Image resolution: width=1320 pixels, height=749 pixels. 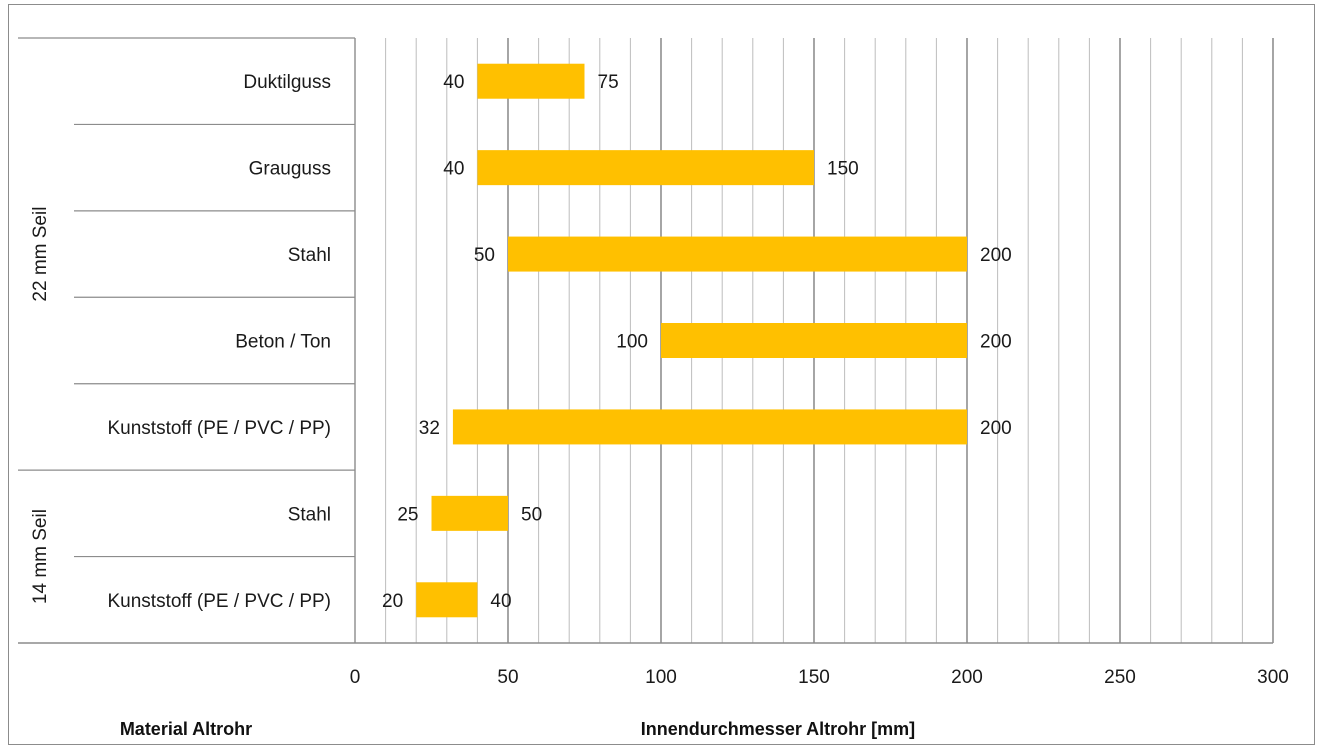 I want to click on y-axis-title: Material Altrohr, so click(x=186, y=729).